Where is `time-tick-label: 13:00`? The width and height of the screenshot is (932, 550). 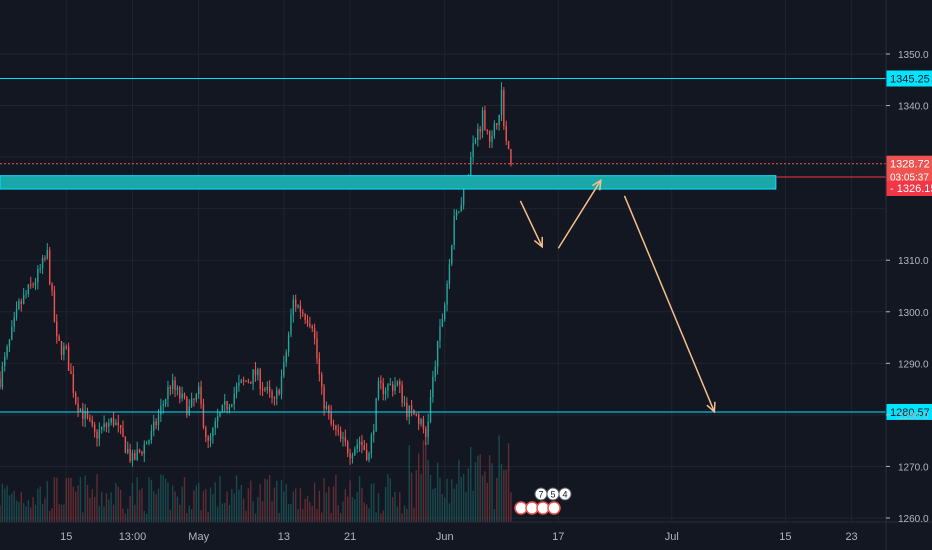
time-tick-label: 13:00 is located at coordinates (133, 537).